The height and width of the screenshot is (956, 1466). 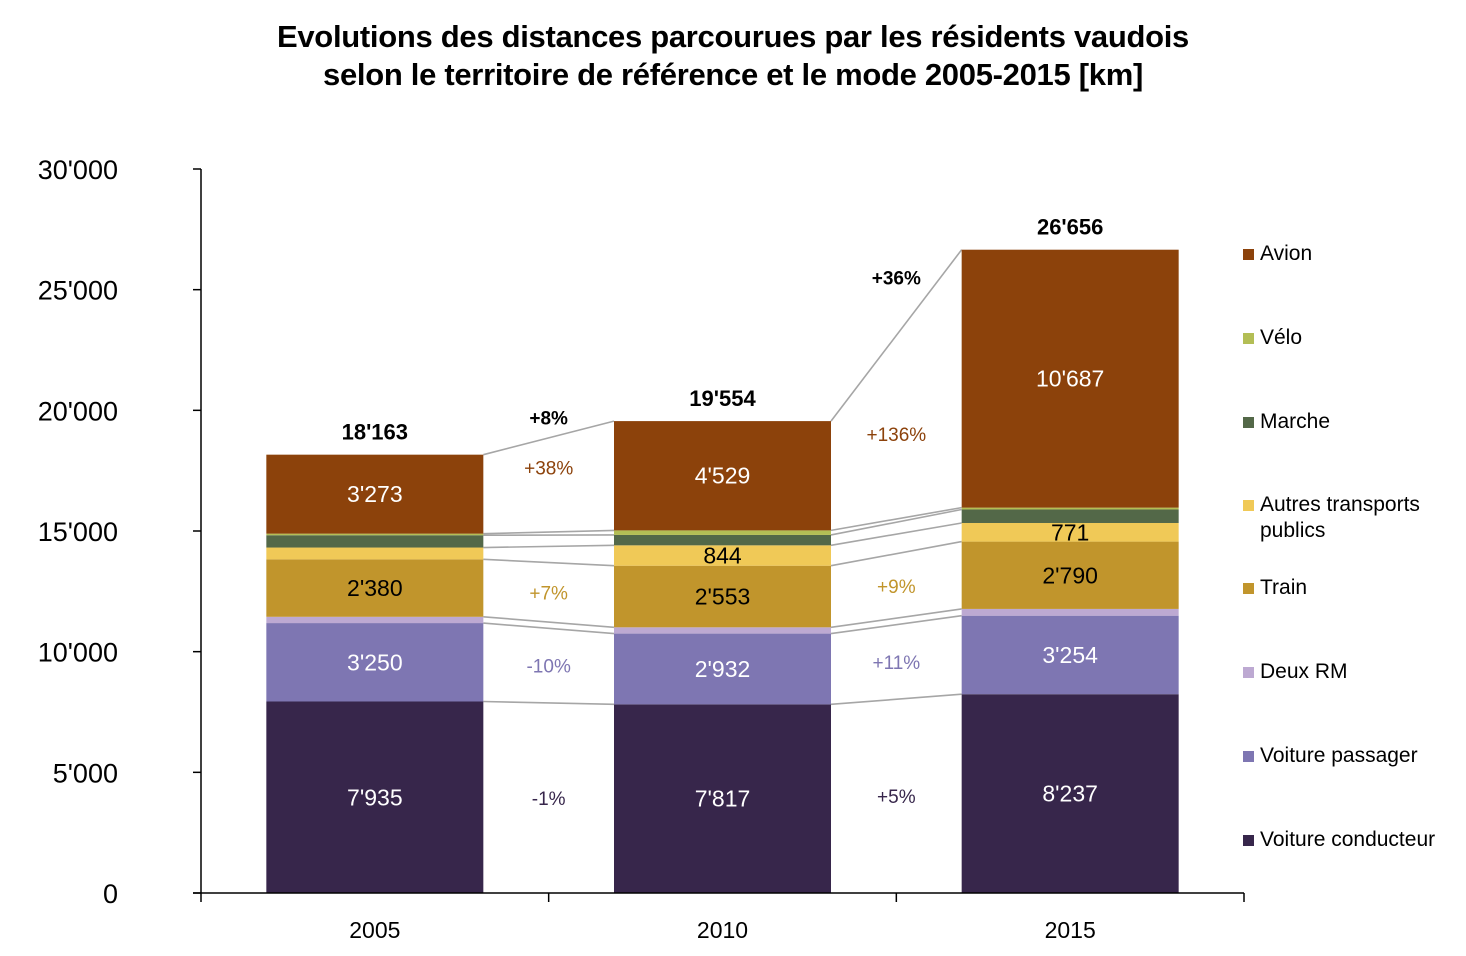 I want to click on data-label: 8'237, so click(x=1070, y=794).